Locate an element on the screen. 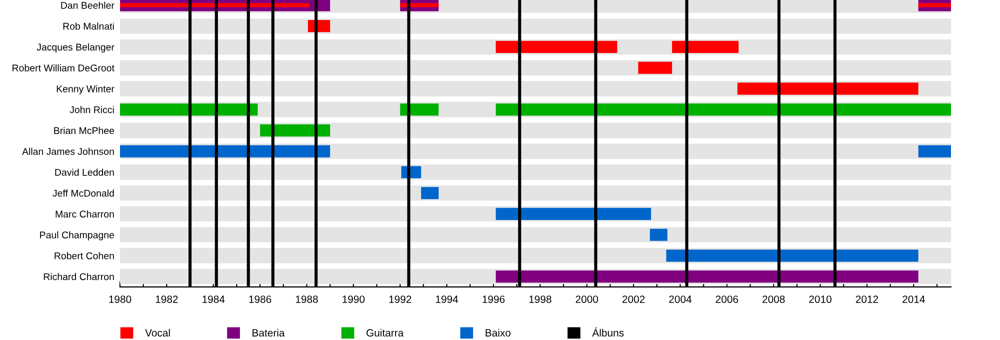  x-tick-label: 1994 is located at coordinates (447, 299).